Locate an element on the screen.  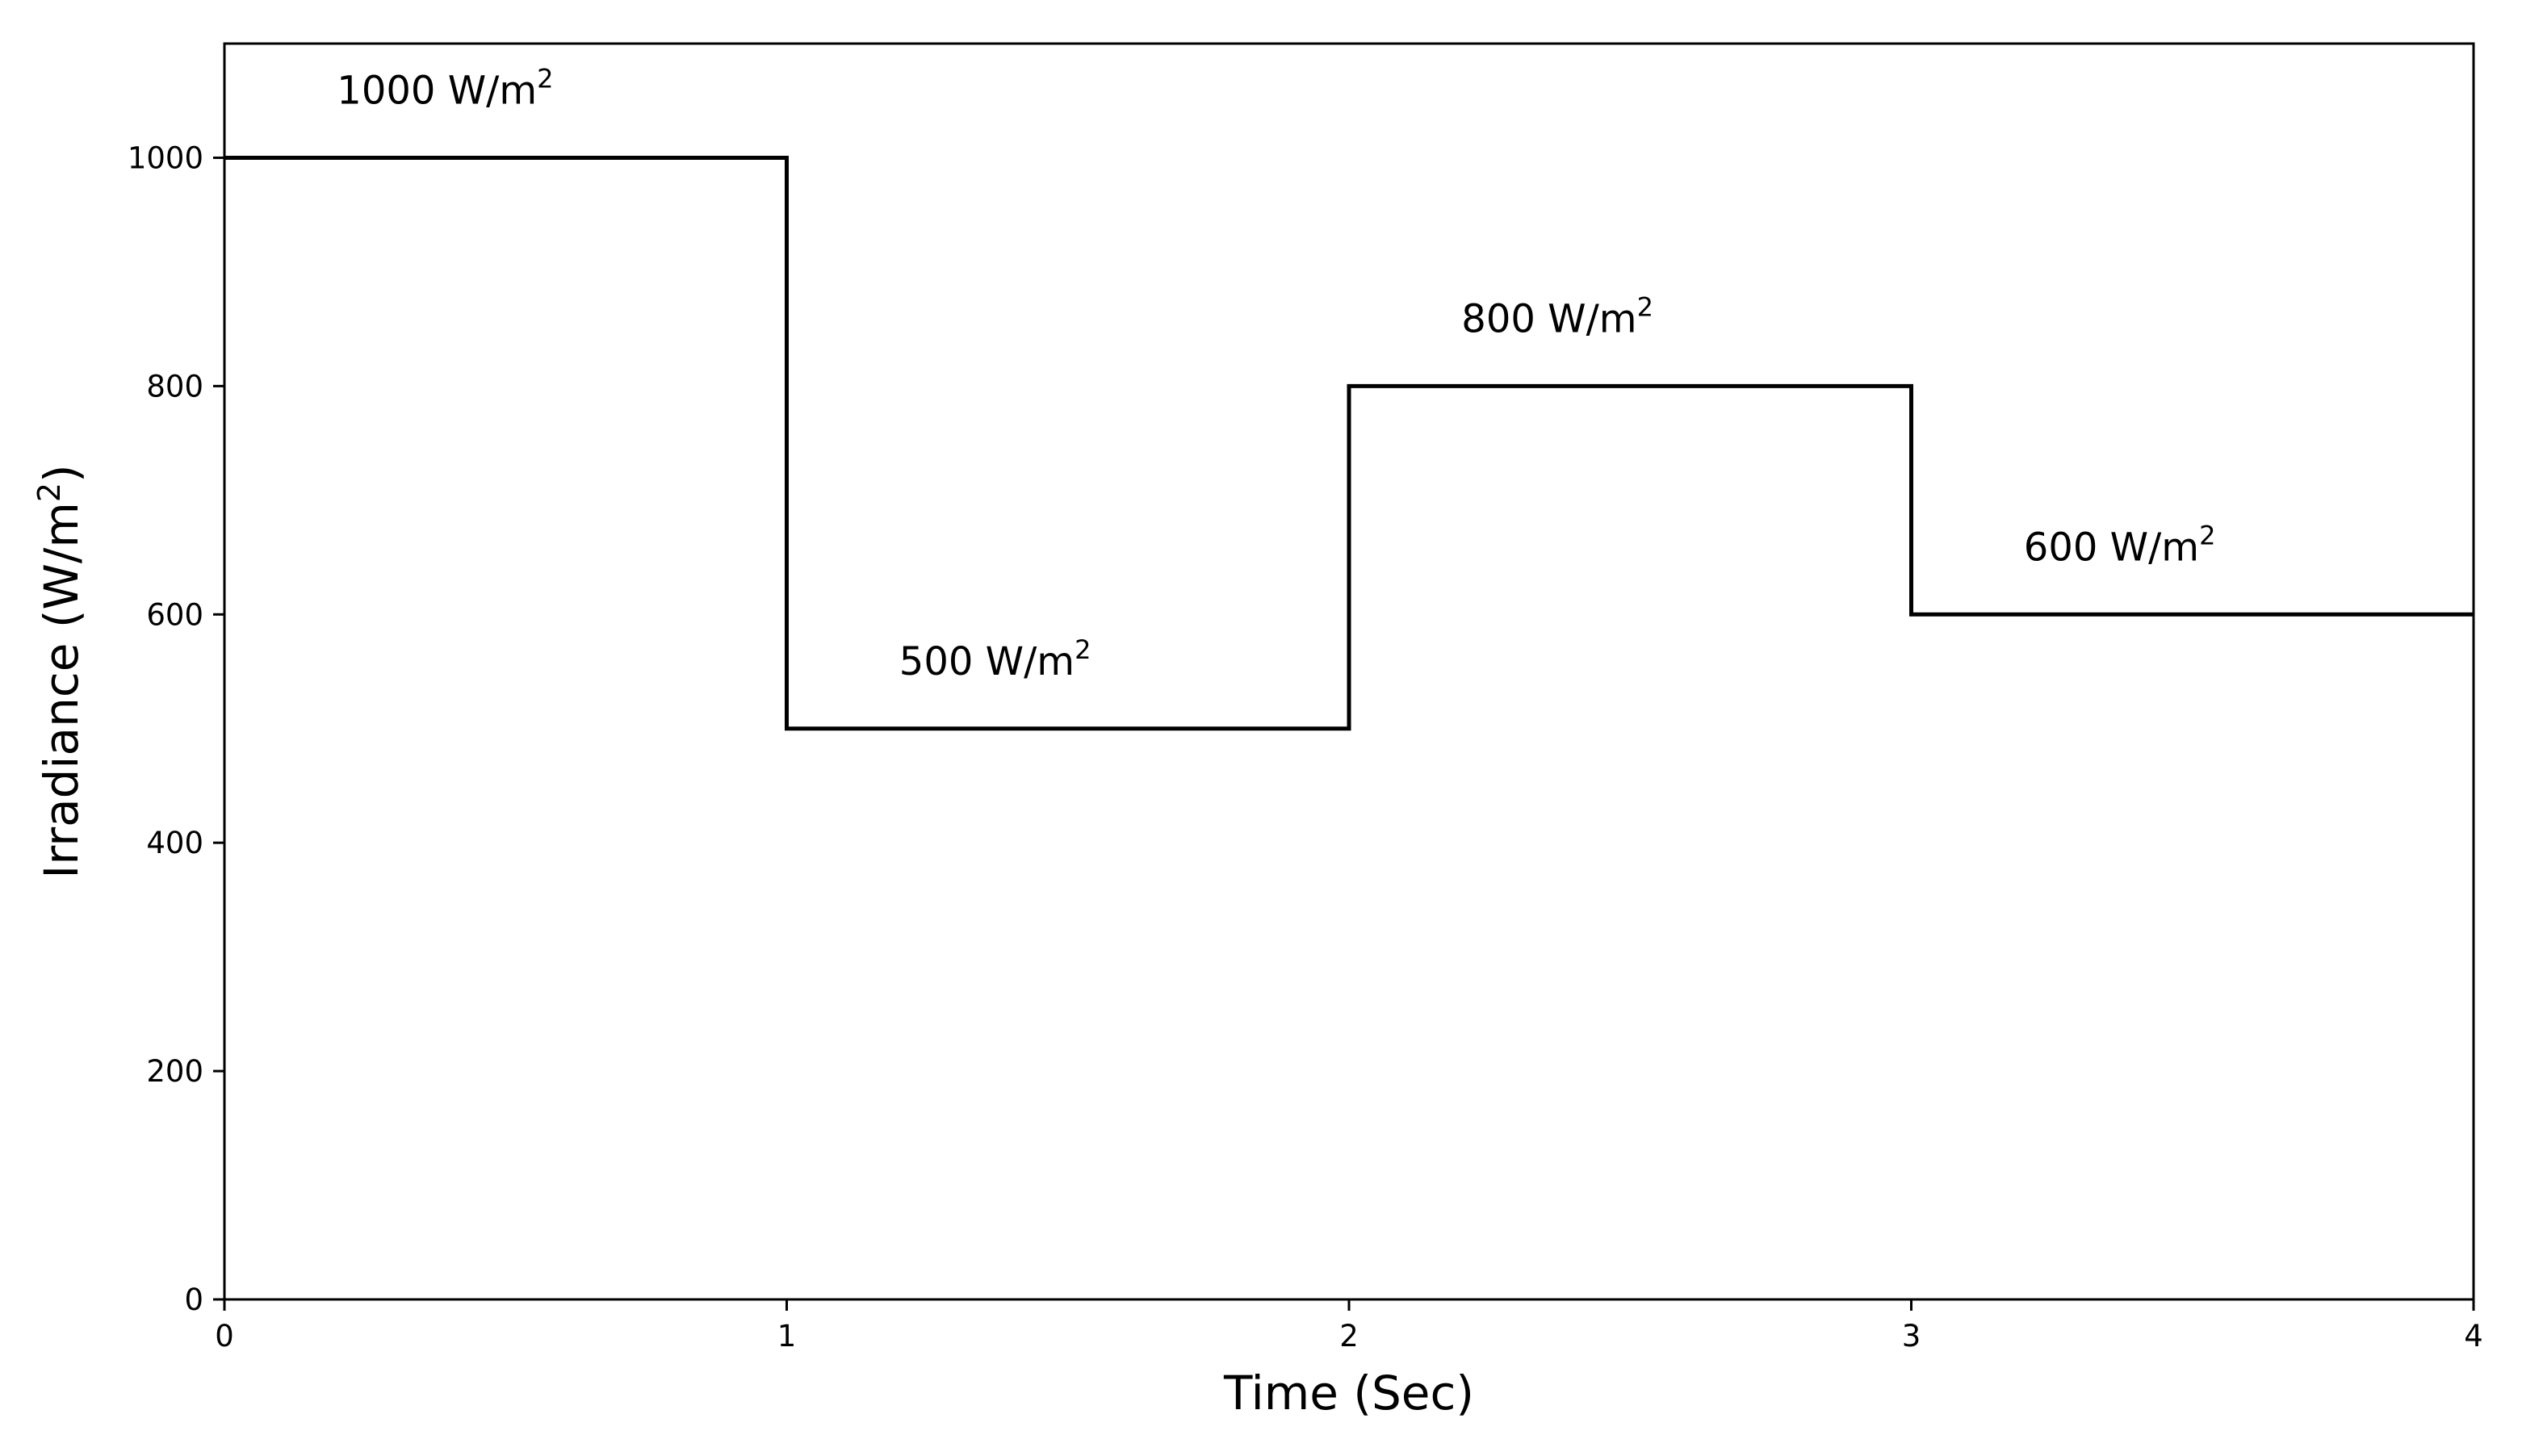
y-tick-label: 1000 is located at coordinates (165, 157).